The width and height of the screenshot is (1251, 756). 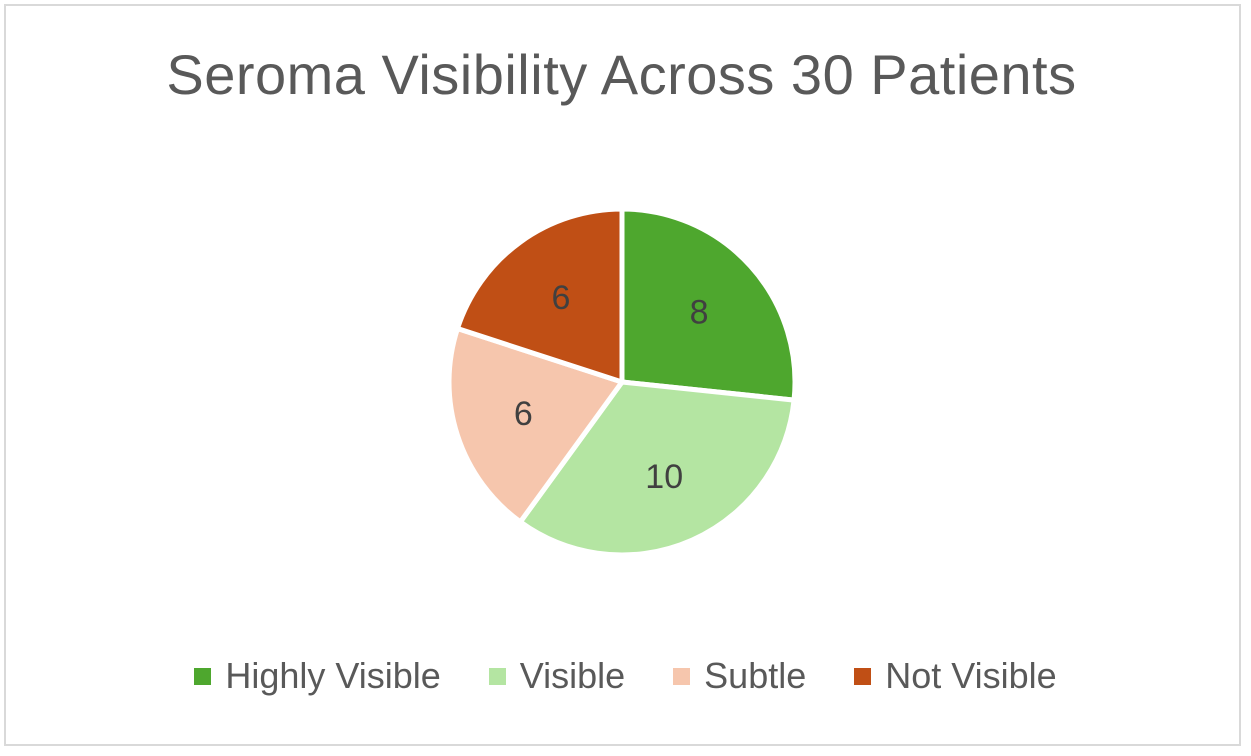 What do you see at coordinates (572, 675) in the screenshot?
I see `legend-label-visible: Visible` at bounding box center [572, 675].